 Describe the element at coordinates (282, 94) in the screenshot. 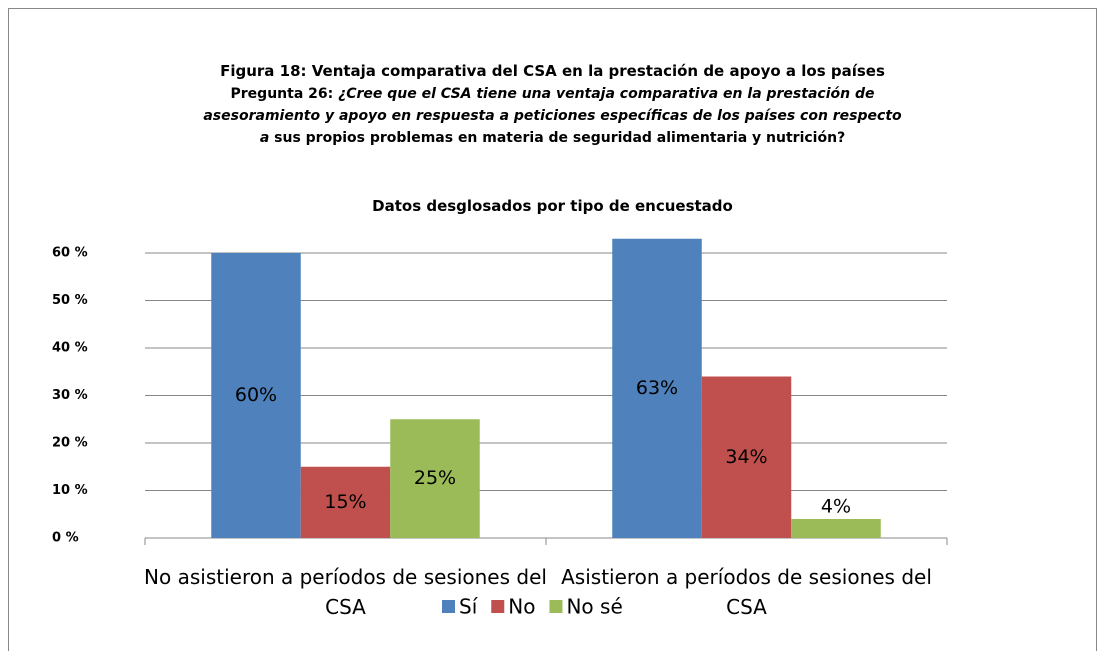

I see `question-label: Pregunta 26:` at that location.